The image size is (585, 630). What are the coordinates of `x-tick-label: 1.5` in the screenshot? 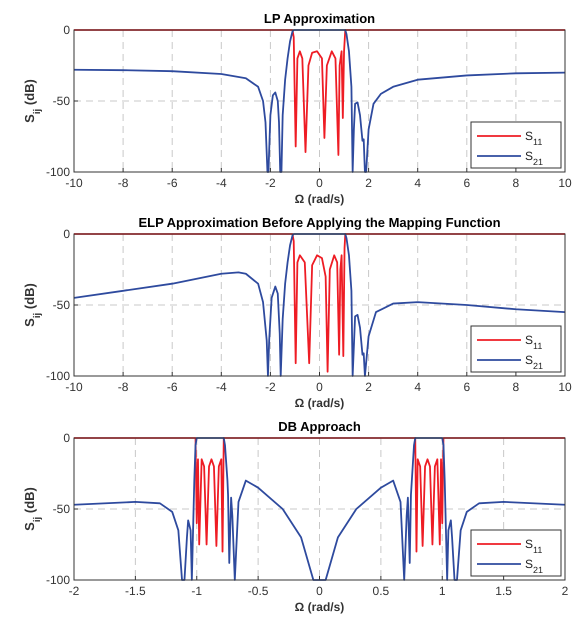 It's located at (503, 591).